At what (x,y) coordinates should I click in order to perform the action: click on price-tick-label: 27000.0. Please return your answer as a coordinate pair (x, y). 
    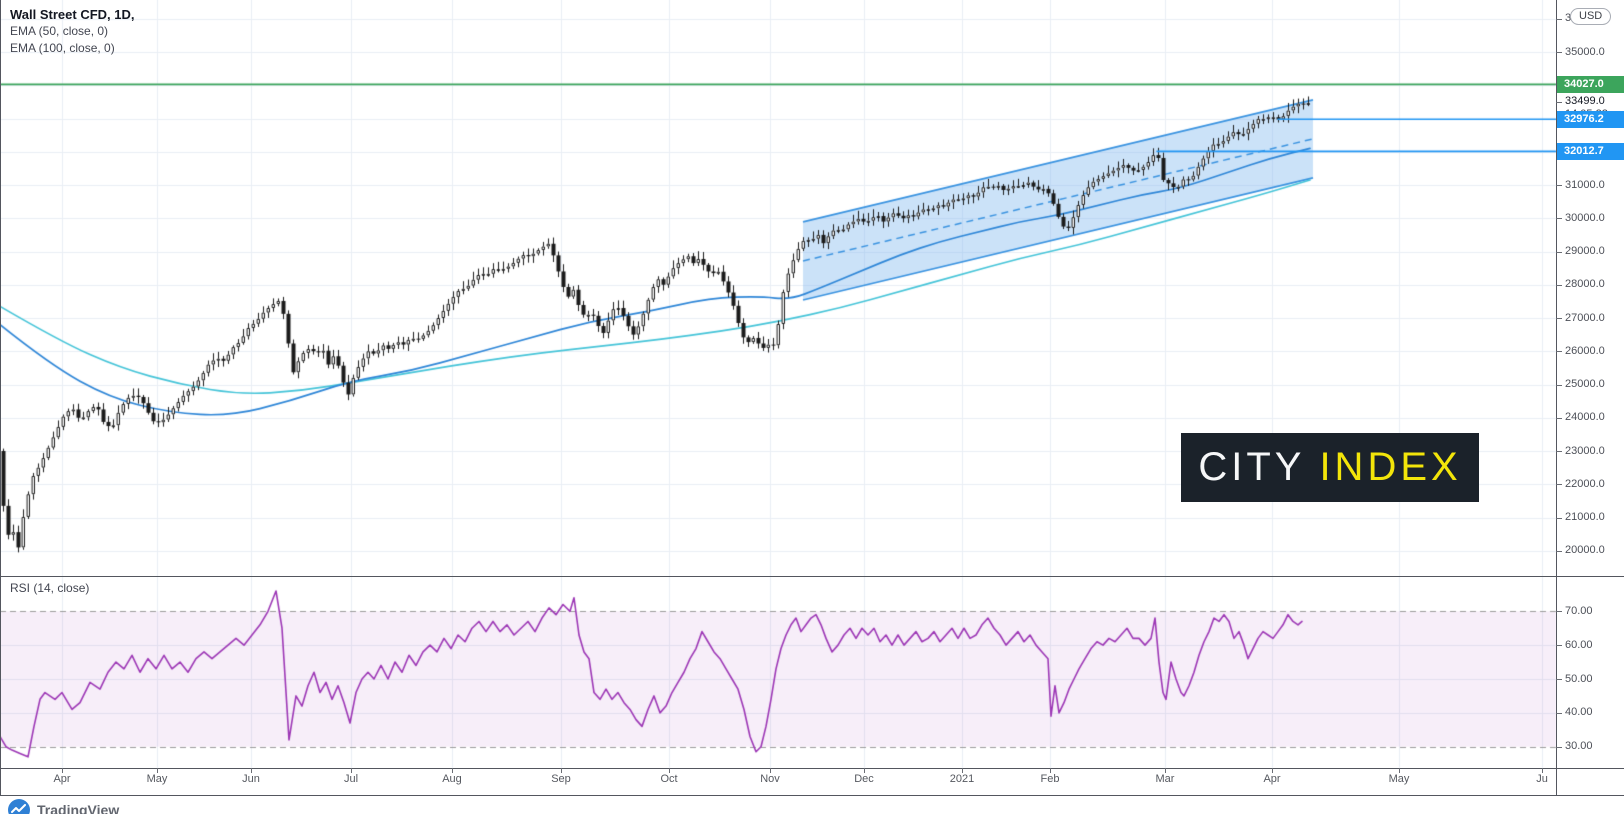
    Looking at the image, I should click on (1585, 317).